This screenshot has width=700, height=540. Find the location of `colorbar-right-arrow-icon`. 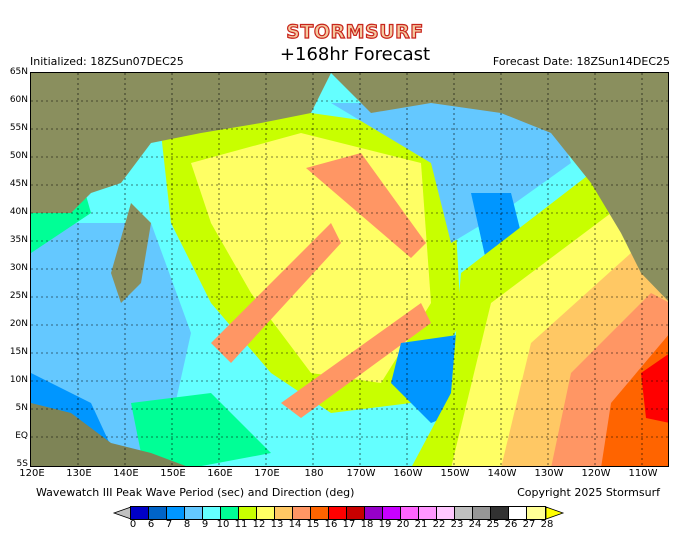

colorbar-right-arrow-icon is located at coordinates (555, 513).